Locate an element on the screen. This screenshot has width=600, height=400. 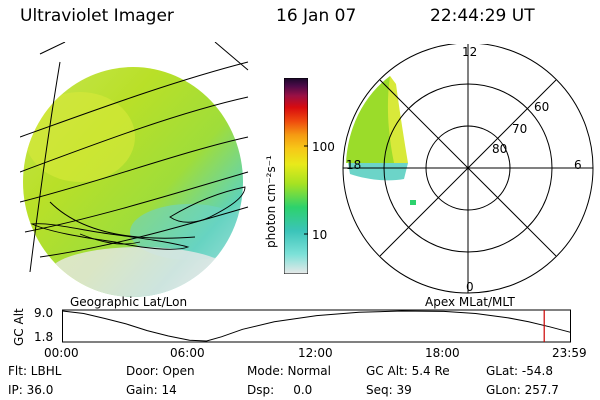
colorbar-tick-label-10: 10 is located at coordinates (320, 235).